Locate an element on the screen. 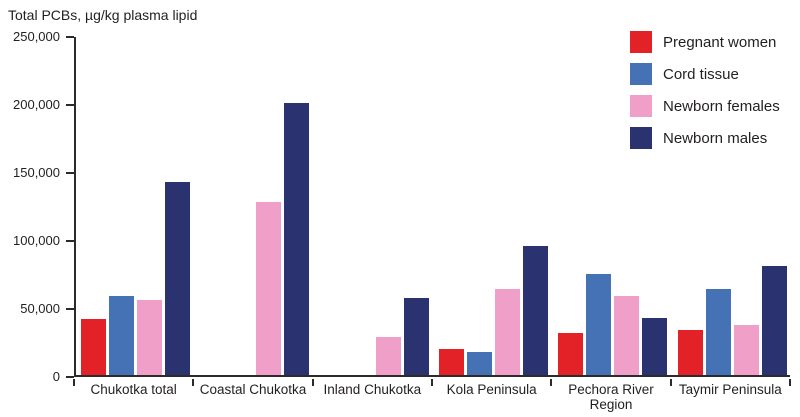 This screenshot has height=417, width=800. category-label: Pechora River Region is located at coordinates (611, 397).